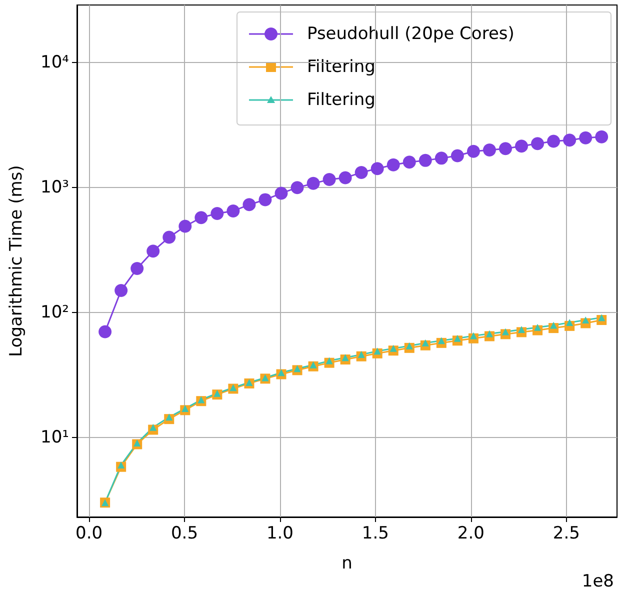 The height and width of the screenshot is (596, 618). What do you see at coordinates (410, 34) in the screenshot?
I see `legend-label: Pseudohull (20pe Cores)` at bounding box center [410, 34].